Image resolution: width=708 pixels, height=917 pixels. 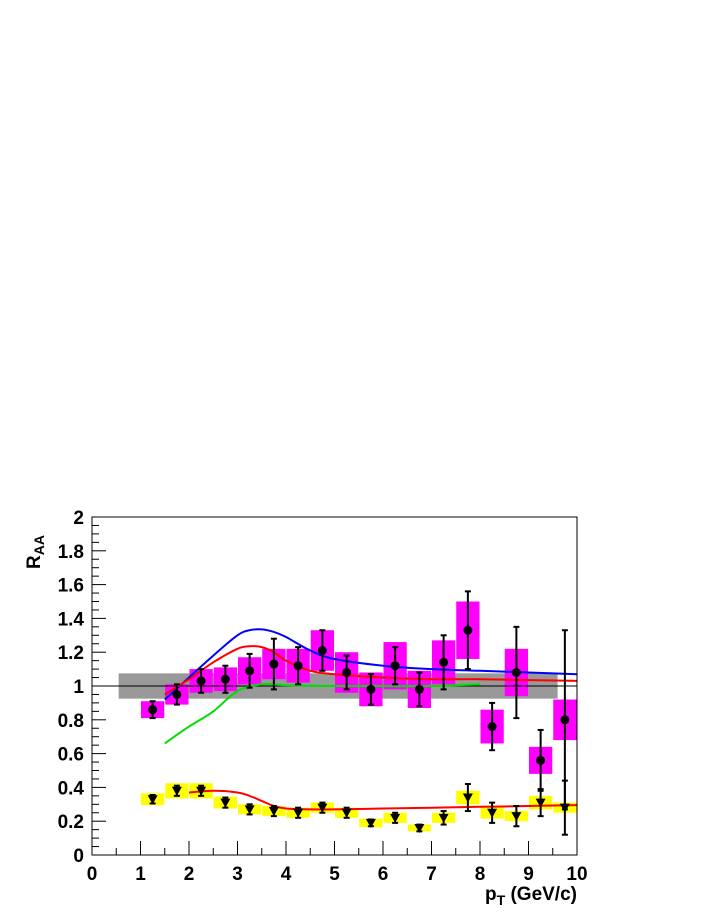 What do you see at coordinates (467, 798) in the screenshot?
I see `data-point-s1-p13` at bounding box center [467, 798].